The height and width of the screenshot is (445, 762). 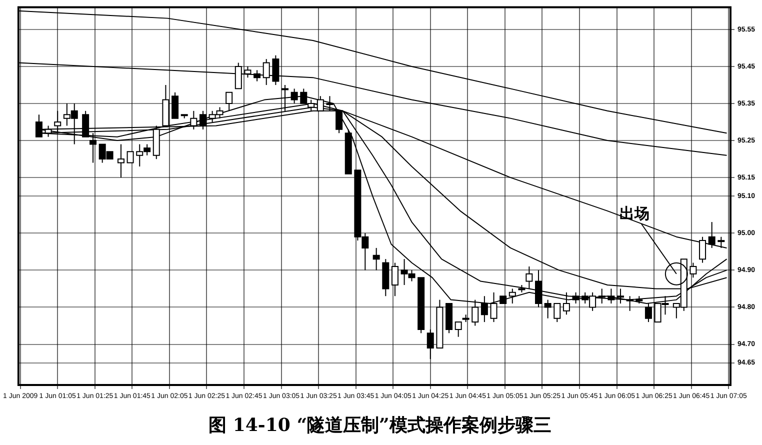 I want to click on annotation: 出场, so click(x=634, y=213).